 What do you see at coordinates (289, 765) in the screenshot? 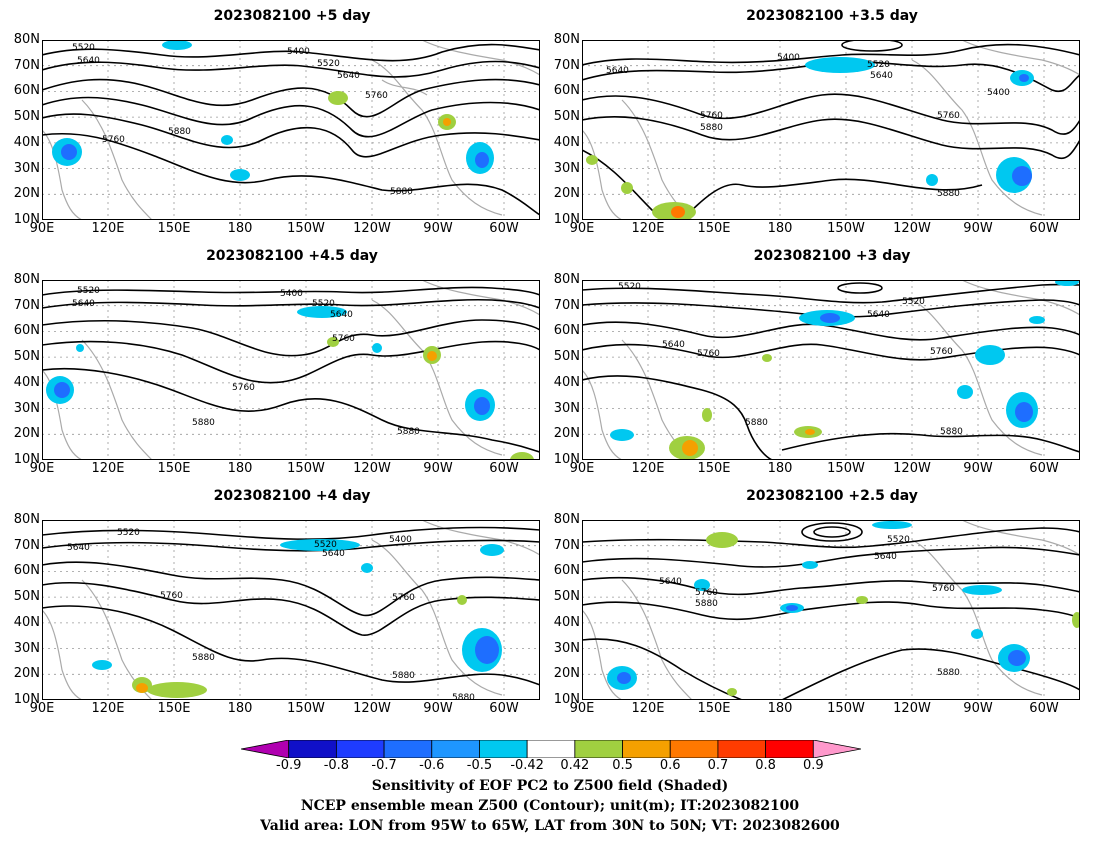
I see `colorbar-tick-label: -0.9` at bounding box center [289, 765].